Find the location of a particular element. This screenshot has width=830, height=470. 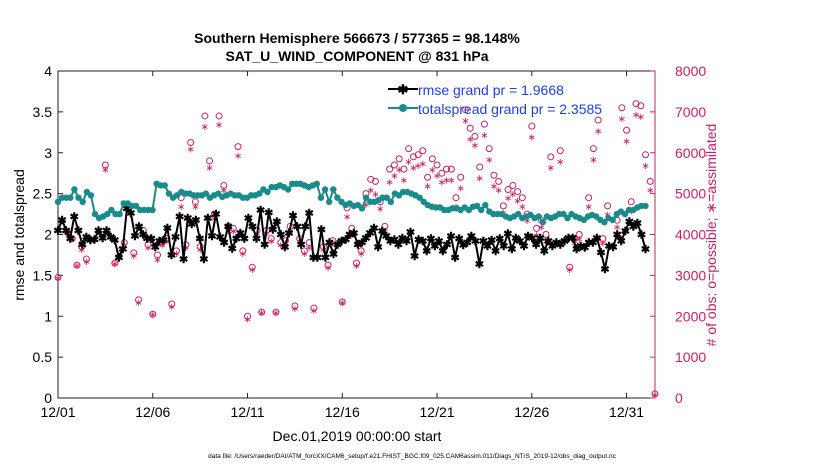

x-tick-label: 12/26 is located at coordinates (531, 412).